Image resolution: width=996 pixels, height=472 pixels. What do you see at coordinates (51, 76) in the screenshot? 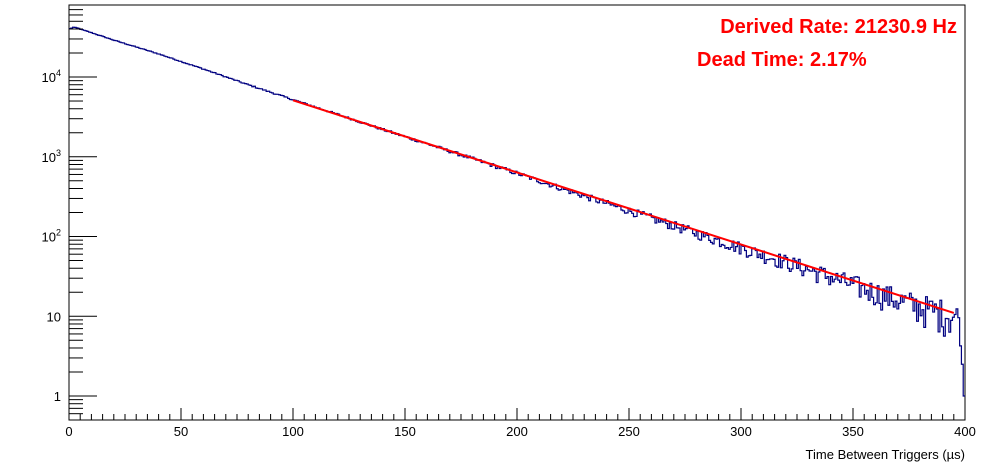
I see `y-tick-label: 10⁴` at bounding box center [51, 76].